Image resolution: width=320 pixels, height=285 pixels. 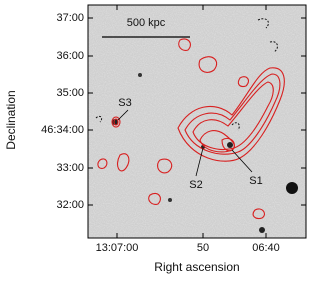 I want to click on x-tick-label: 06:40, so click(x=266, y=248).